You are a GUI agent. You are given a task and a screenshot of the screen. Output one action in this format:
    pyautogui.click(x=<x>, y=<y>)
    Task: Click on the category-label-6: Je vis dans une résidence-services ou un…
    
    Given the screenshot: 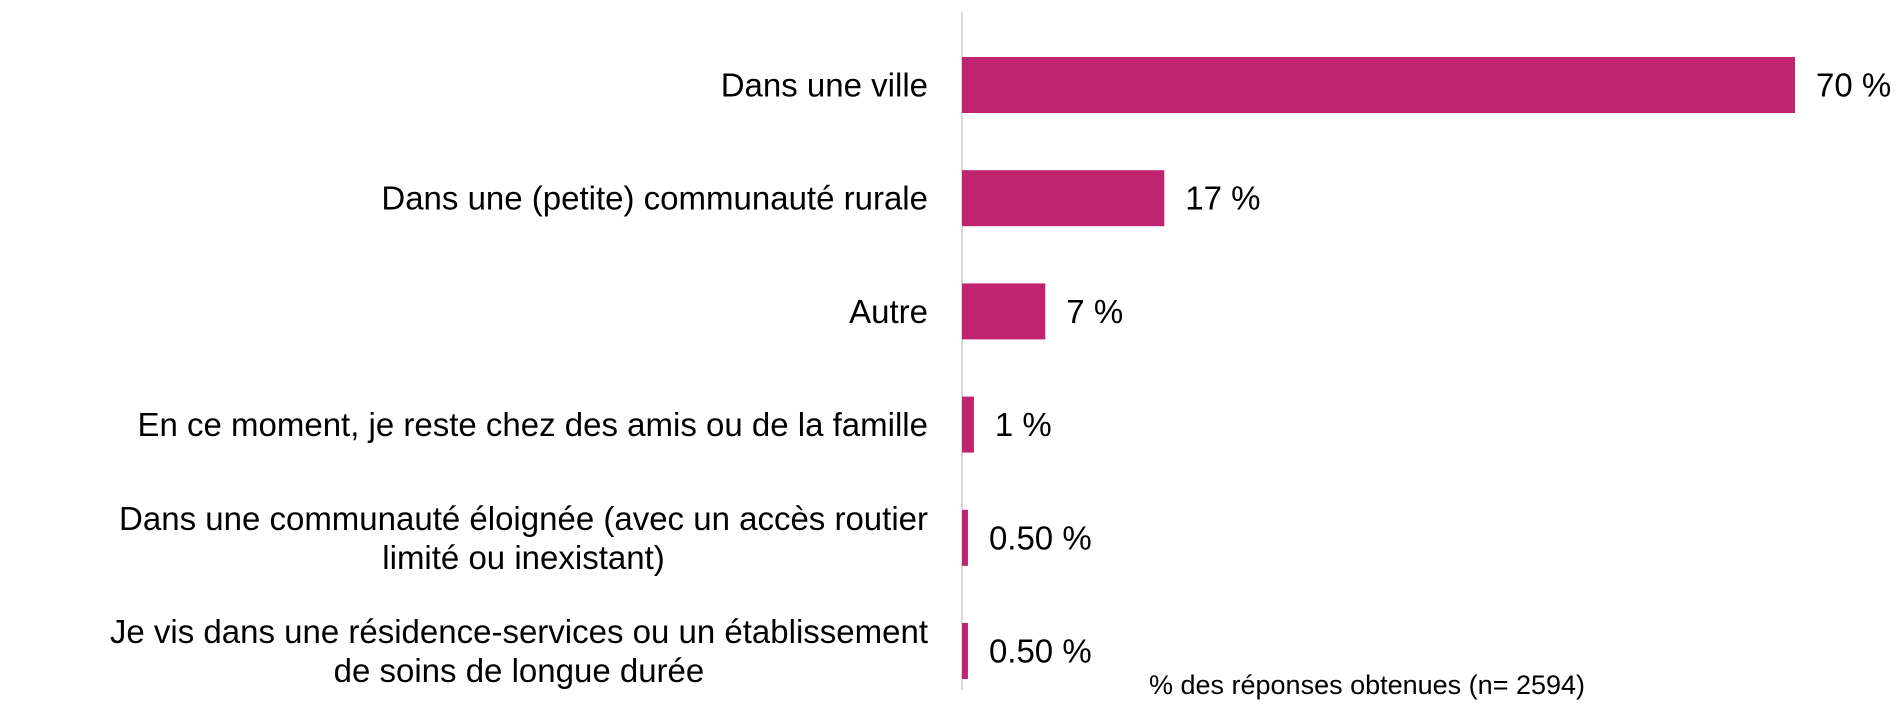 What is the action you would take?
    pyautogui.click(x=519, y=651)
    